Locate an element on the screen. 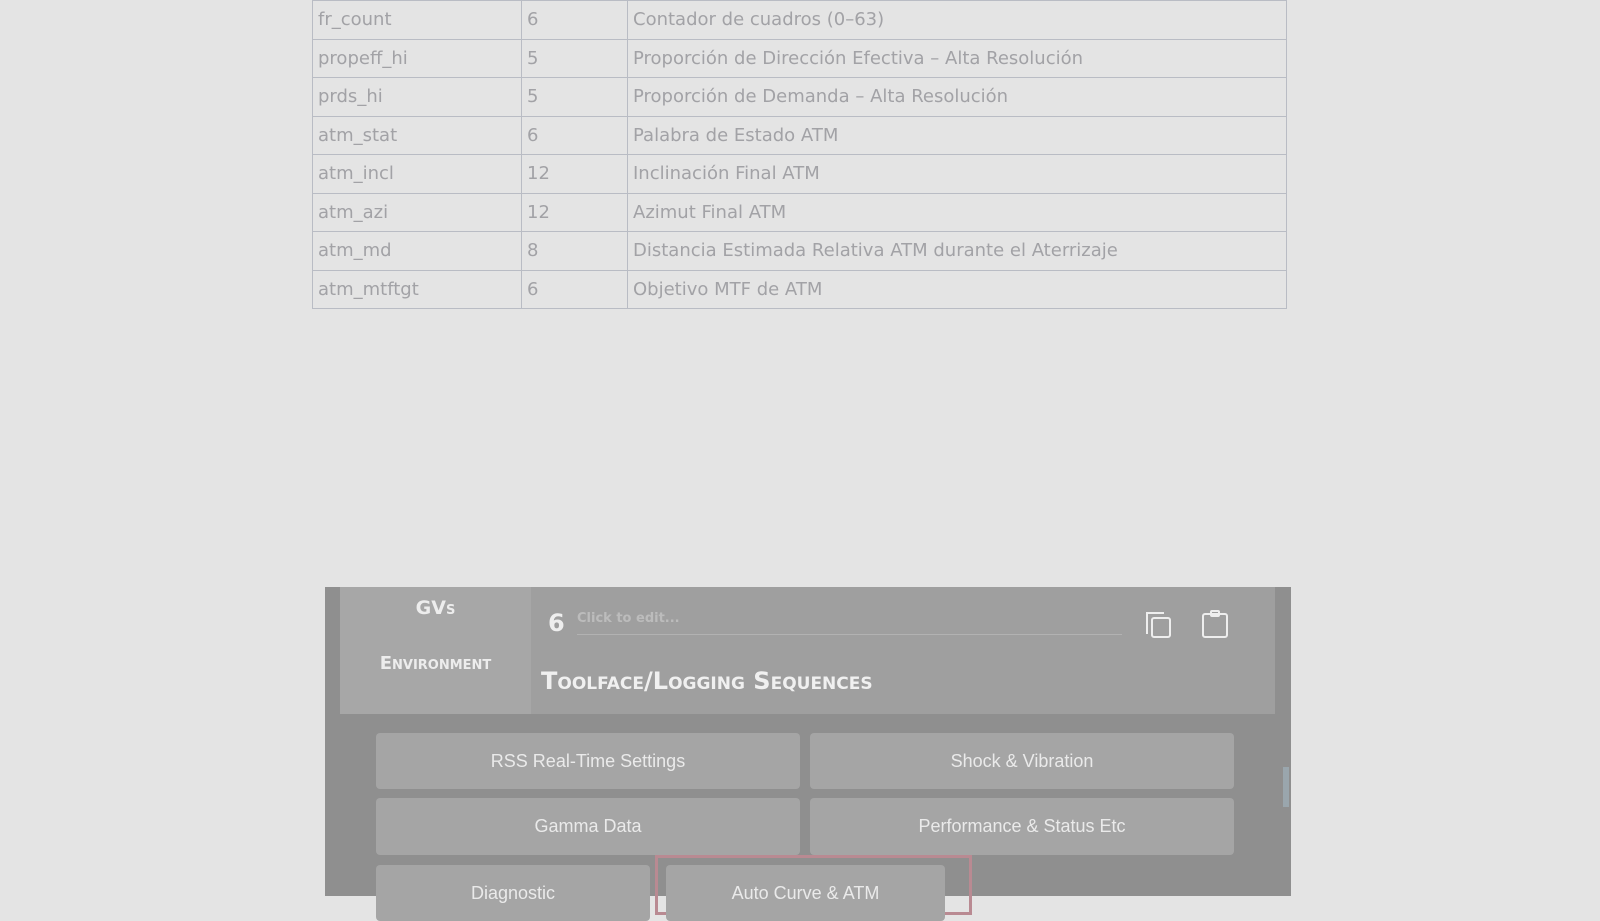 The image size is (1600, 921). table-row: atm_stat 6 Palabra de Estado ATM is located at coordinates (799, 135).